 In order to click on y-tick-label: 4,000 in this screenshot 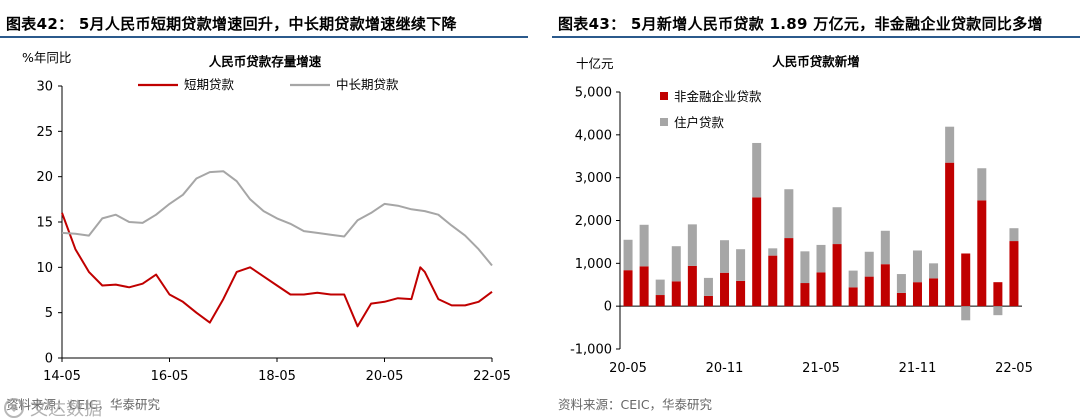, I will do `click(593, 135)`.